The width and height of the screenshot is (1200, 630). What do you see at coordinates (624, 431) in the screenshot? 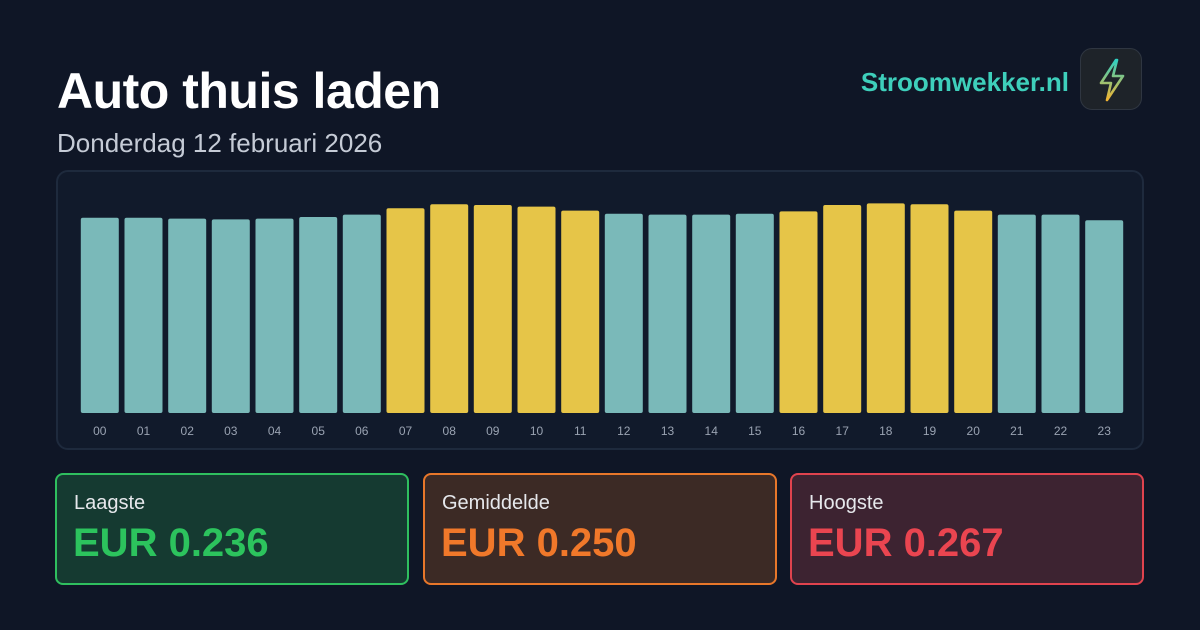
I see `x-tick-label-12: 12` at bounding box center [624, 431].